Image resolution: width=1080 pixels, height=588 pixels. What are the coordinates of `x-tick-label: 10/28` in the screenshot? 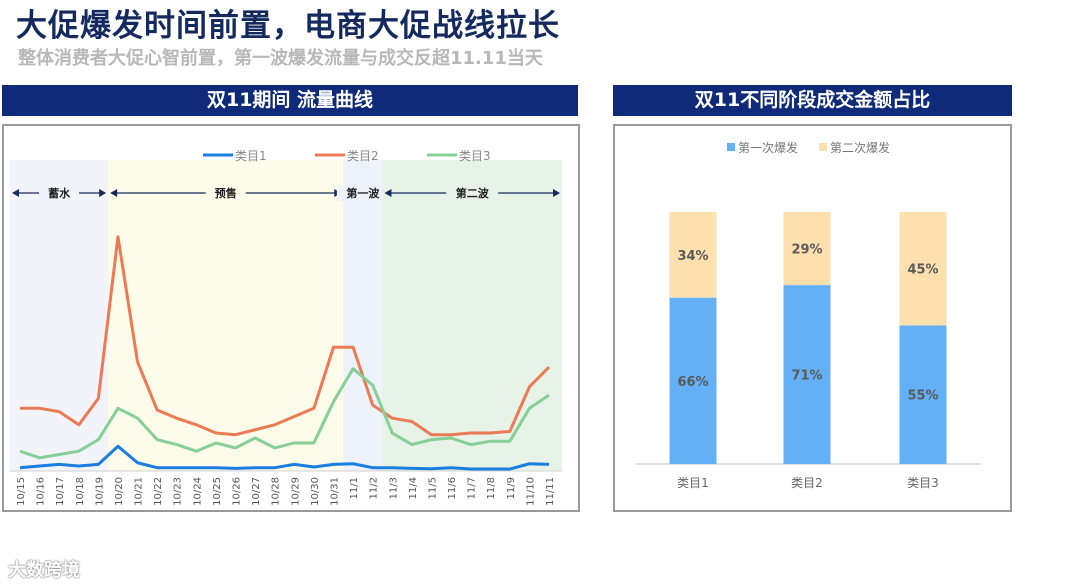 It's located at (276, 491).